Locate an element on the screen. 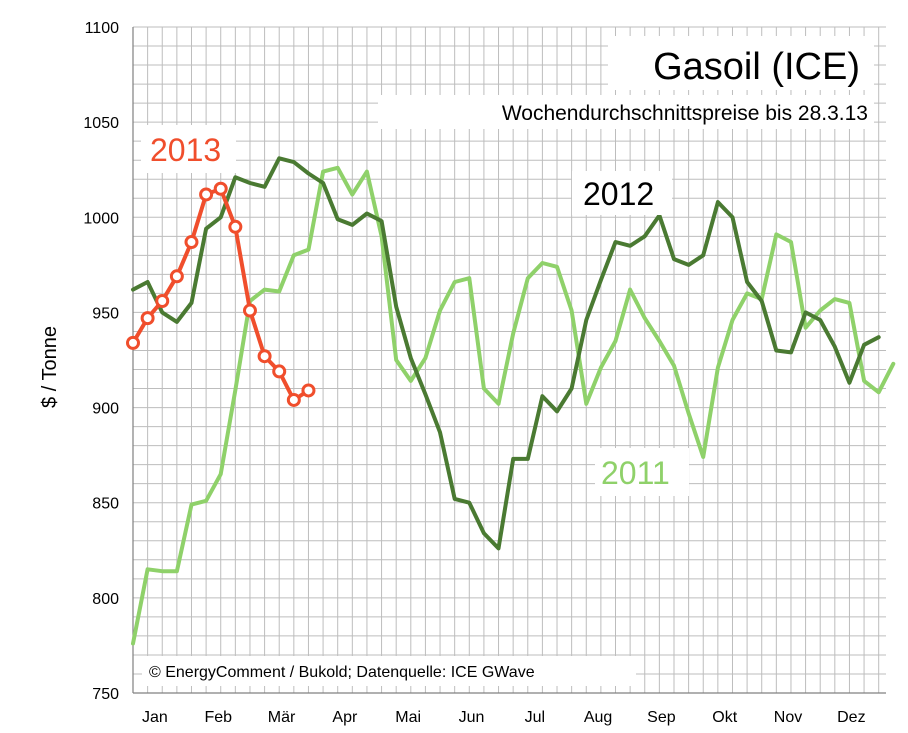  x-tick-label: Dez is located at coordinates (851, 717).